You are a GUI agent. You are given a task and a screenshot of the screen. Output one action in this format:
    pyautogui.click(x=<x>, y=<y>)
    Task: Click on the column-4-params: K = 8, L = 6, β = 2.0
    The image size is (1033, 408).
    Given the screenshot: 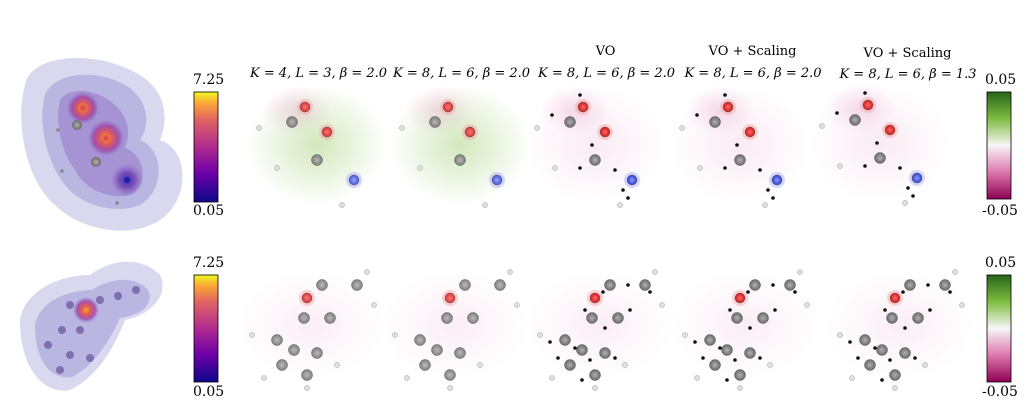 What is the action you would take?
    pyautogui.click(x=753, y=73)
    